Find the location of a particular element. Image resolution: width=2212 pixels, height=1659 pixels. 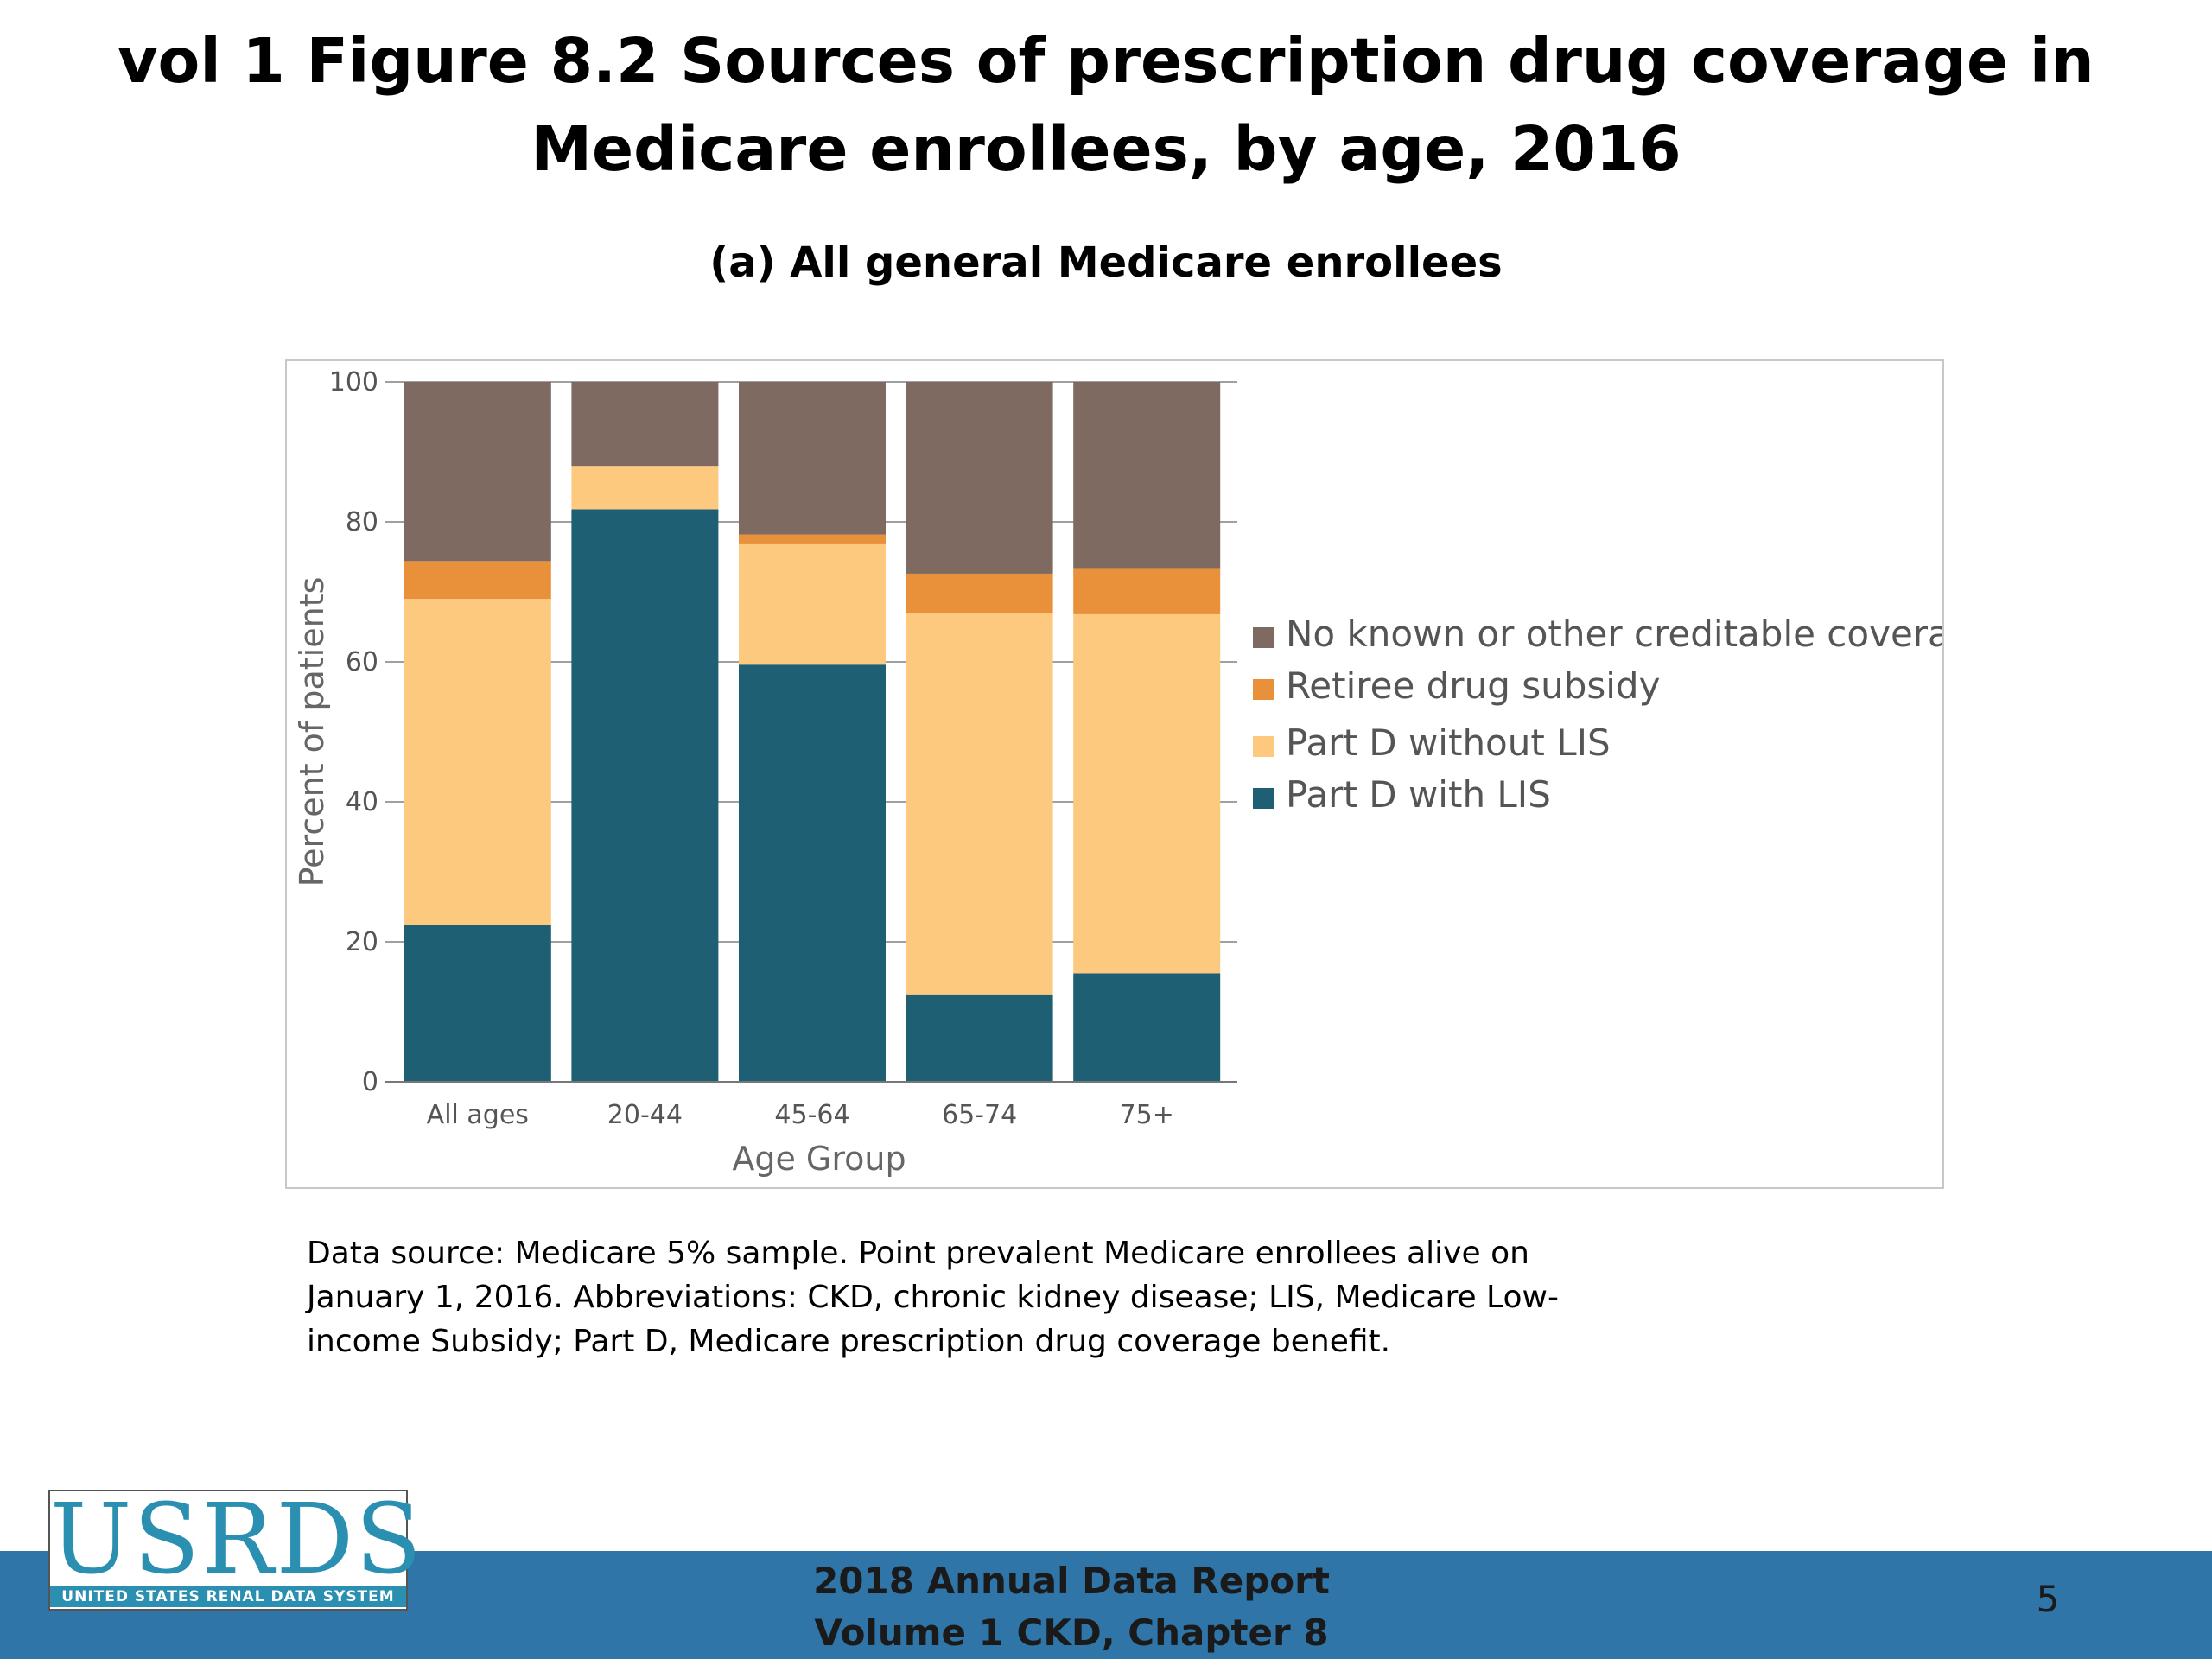

x-tick-label: 65-74 is located at coordinates (979, 1115).